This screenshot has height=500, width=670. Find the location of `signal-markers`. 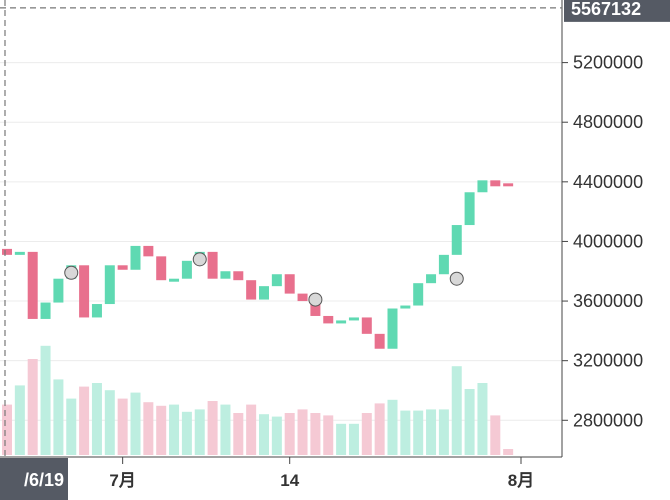

signal-markers is located at coordinates (264, 279).